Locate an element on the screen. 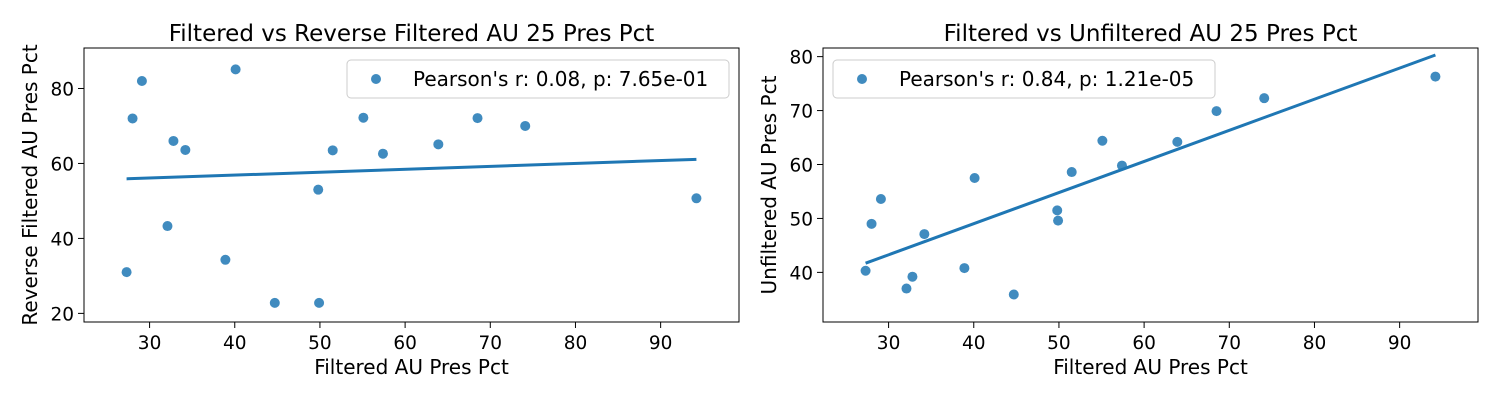 Image resolution: width=1500 pixels, height=400 pixels. y-tick-label: 20 is located at coordinates (62, 314).